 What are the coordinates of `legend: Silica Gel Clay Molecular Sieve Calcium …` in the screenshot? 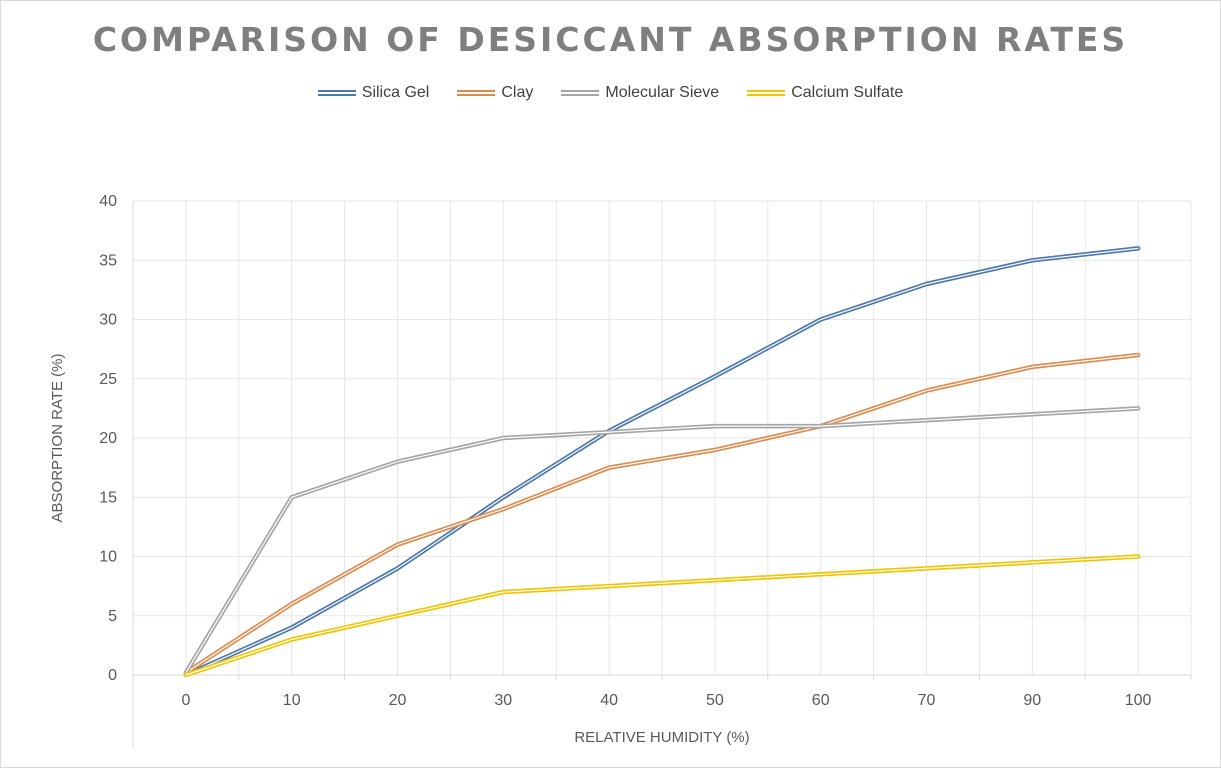 It's located at (610, 93).